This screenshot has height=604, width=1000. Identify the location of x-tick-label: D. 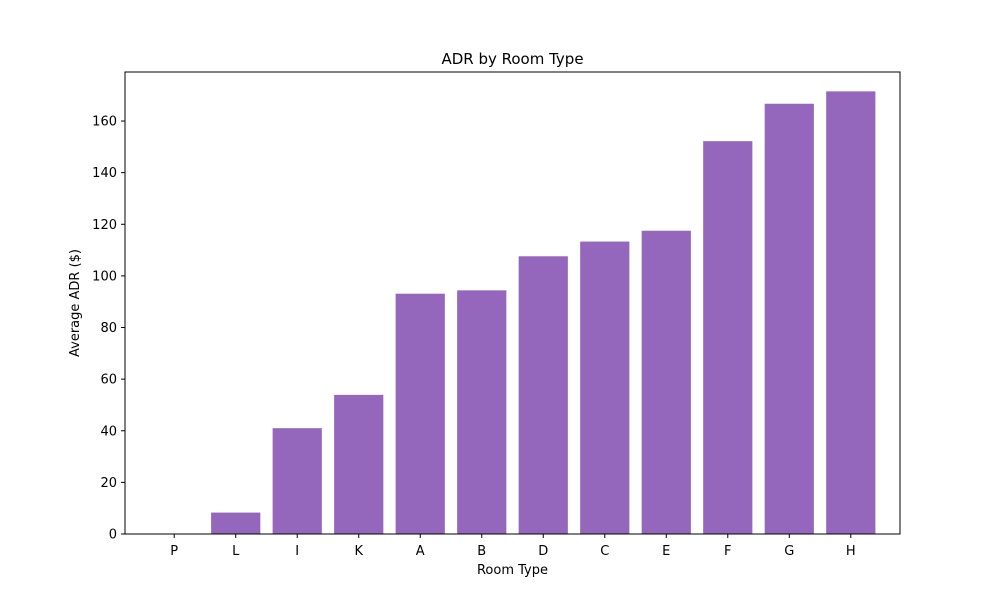
(543, 551).